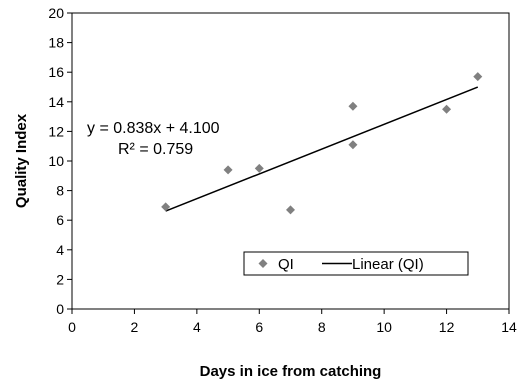  What do you see at coordinates (56, 72) in the screenshot?
I see `y-tick-label: 16` at bounding box center [56, 72].